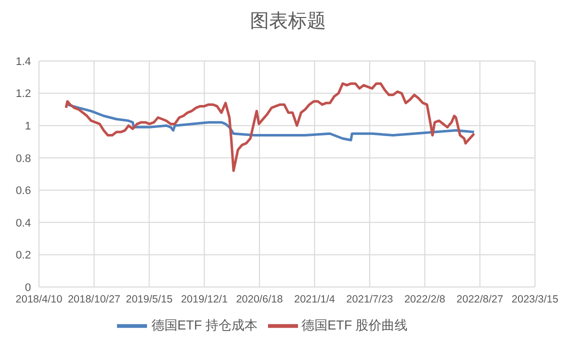  What do you see at coordinates (23, 94) in the screenshot?
I see `y-tick-label: 1.2` at bounding box center [23, 94].